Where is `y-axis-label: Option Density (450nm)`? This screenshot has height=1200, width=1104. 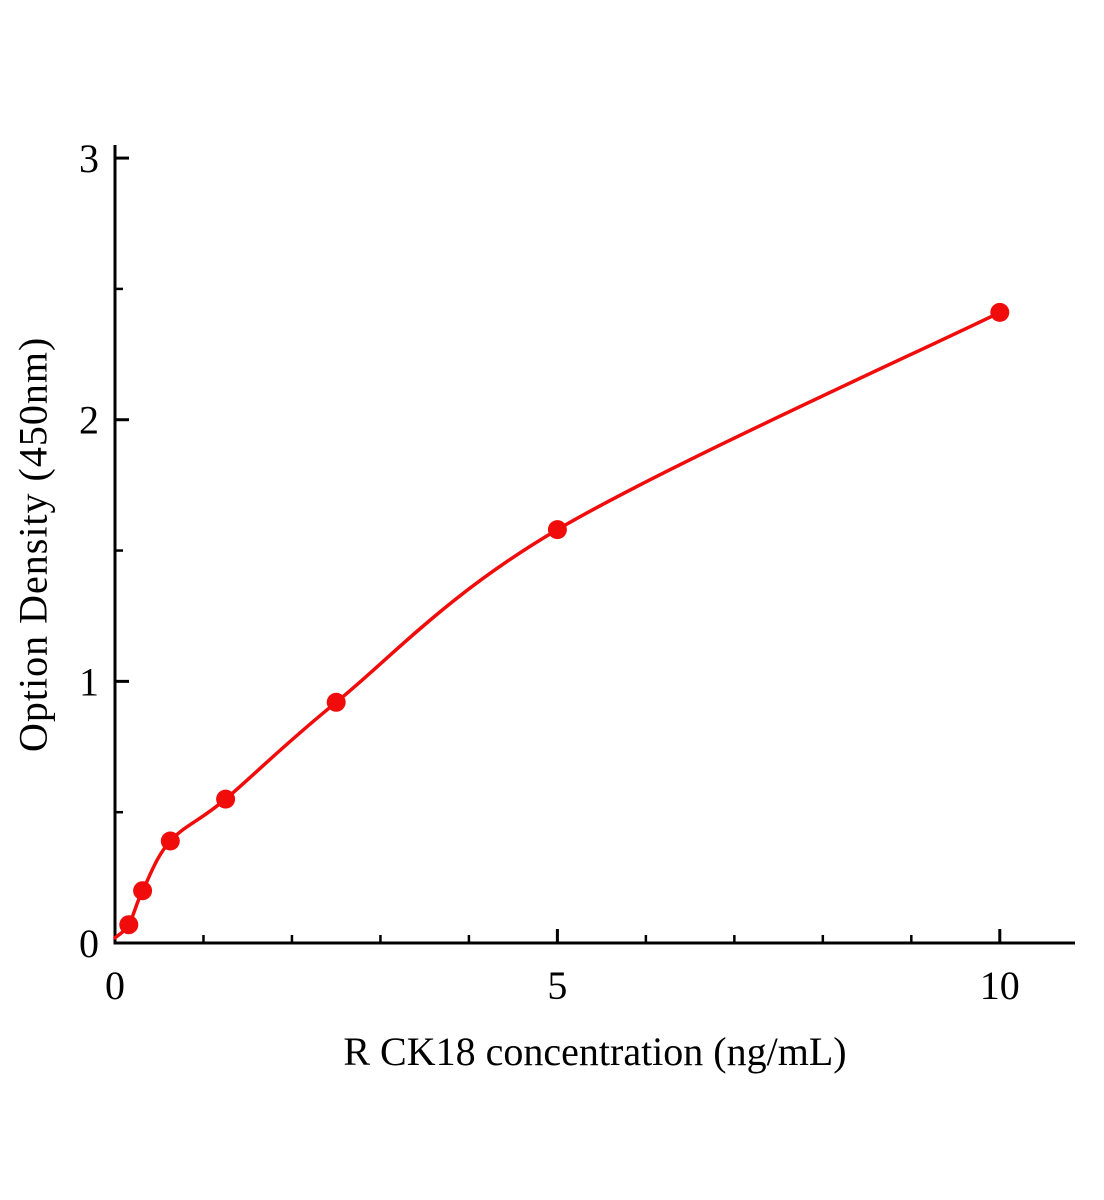 y-axis-label: Option Density (450nm) is located at coordinates (33, 544).